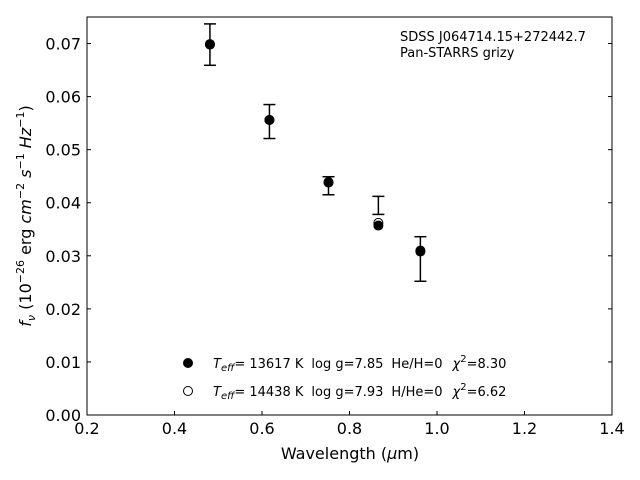 This screenshot has height=480, width=640. What do you see at coordinates (174, 428) in the screenshot?
I see `x-tick-label: 0.4` at bounding box center [174, 428].